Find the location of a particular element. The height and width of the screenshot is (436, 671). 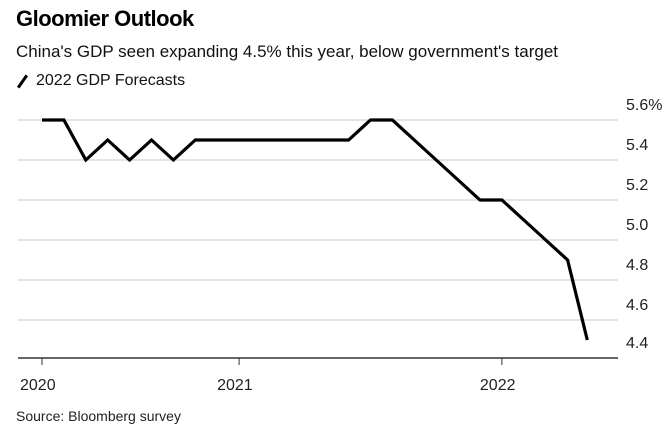

source-note: Source: Bloomberg survey is located at coordinates (98, 416).